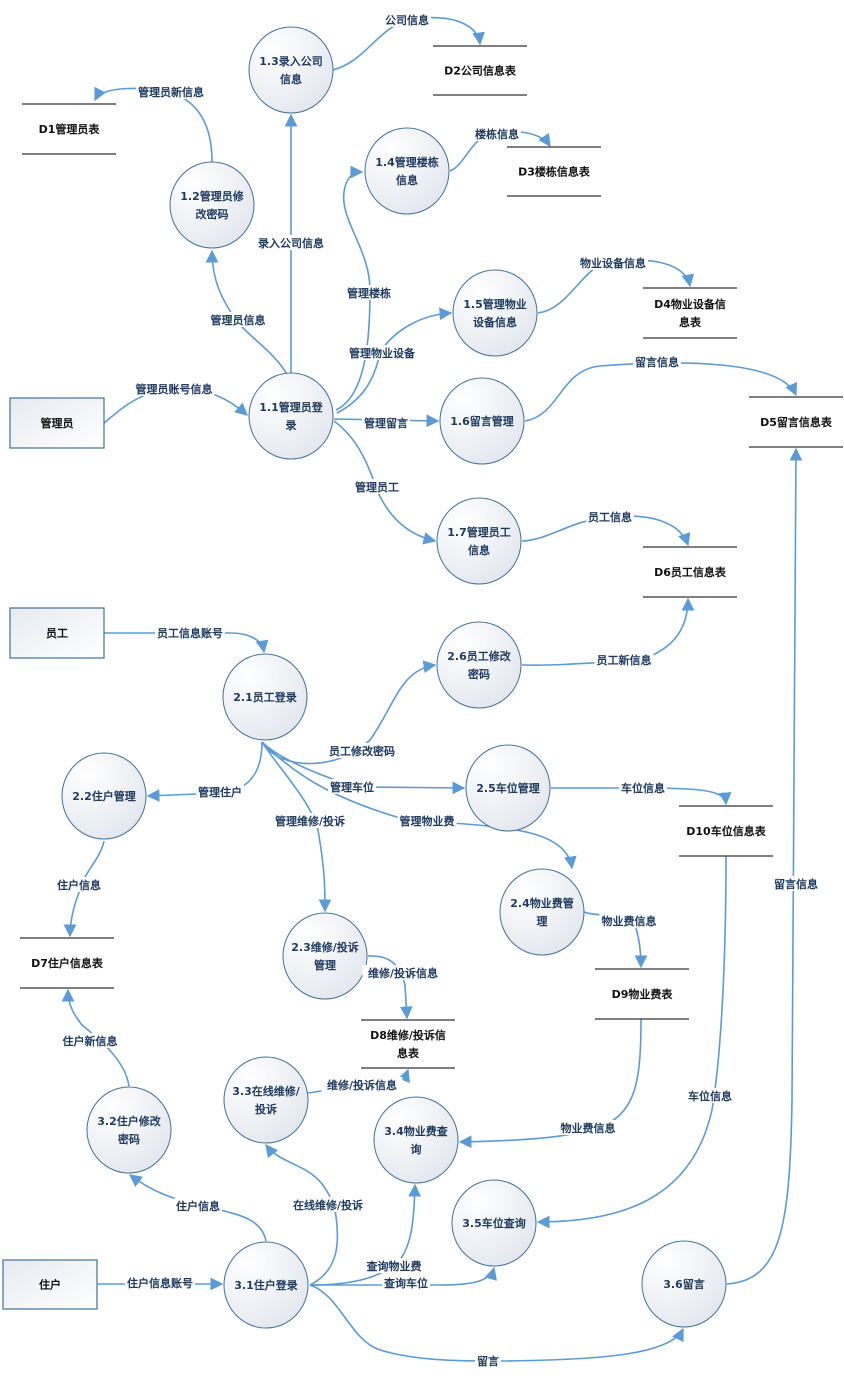  I want to click on process-label: 2.2住户管理, so click(104, 796).